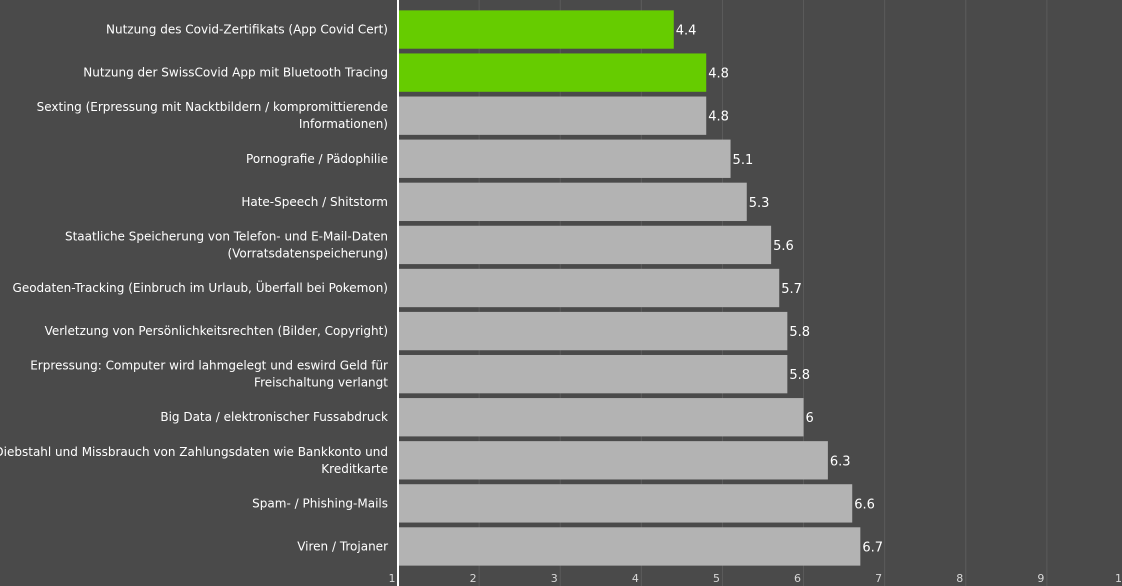 The image size is (1122, 586). What do you see at coordinates (743, 160) in the screenshot?
I see `value-label: 5.1` at bounding box center [743, 160].